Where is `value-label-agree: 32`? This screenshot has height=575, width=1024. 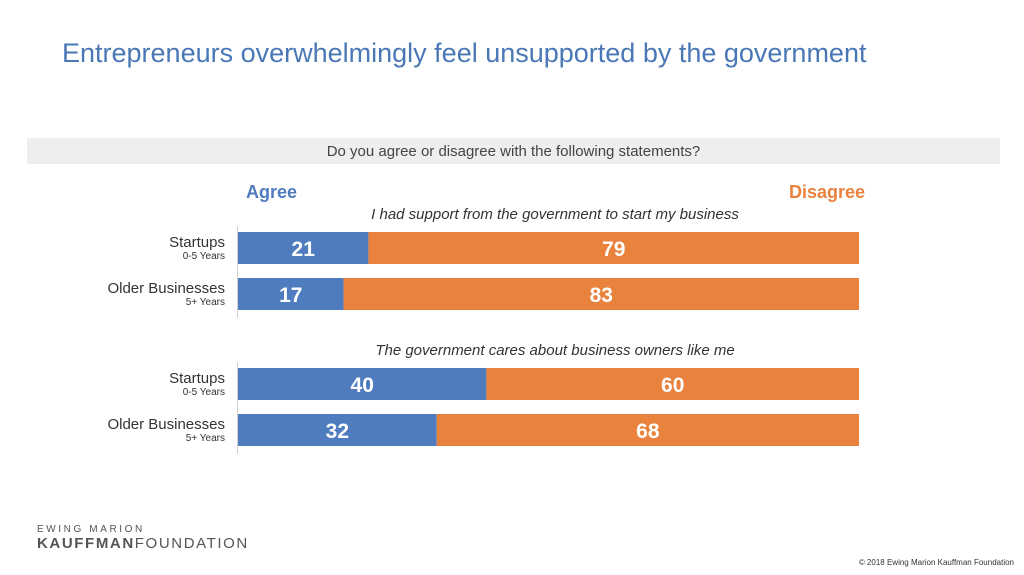
value-label-agree: 32 is located at coordinates (337, 431).